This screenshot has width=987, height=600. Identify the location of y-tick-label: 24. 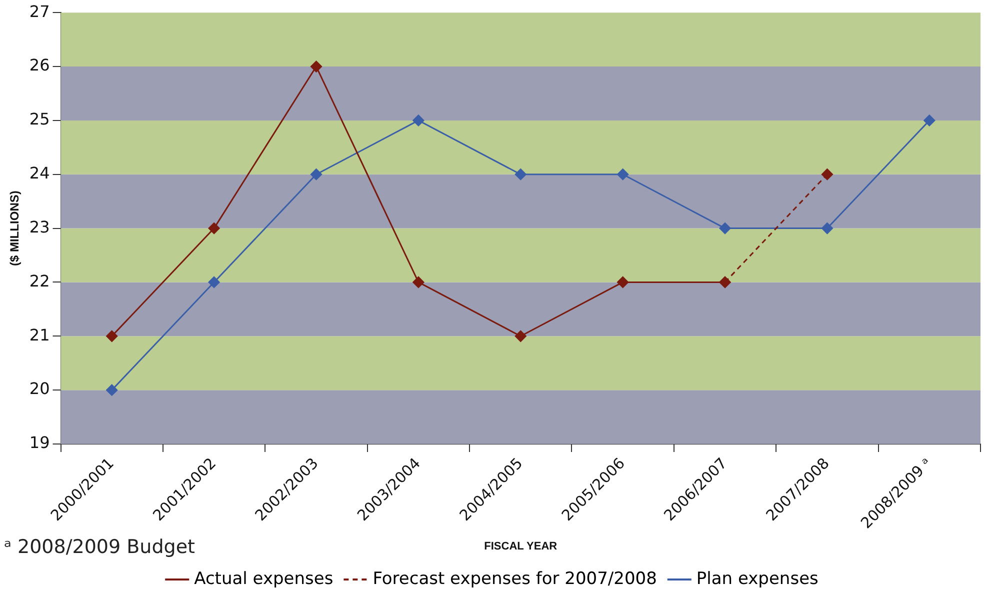
(39, 173).